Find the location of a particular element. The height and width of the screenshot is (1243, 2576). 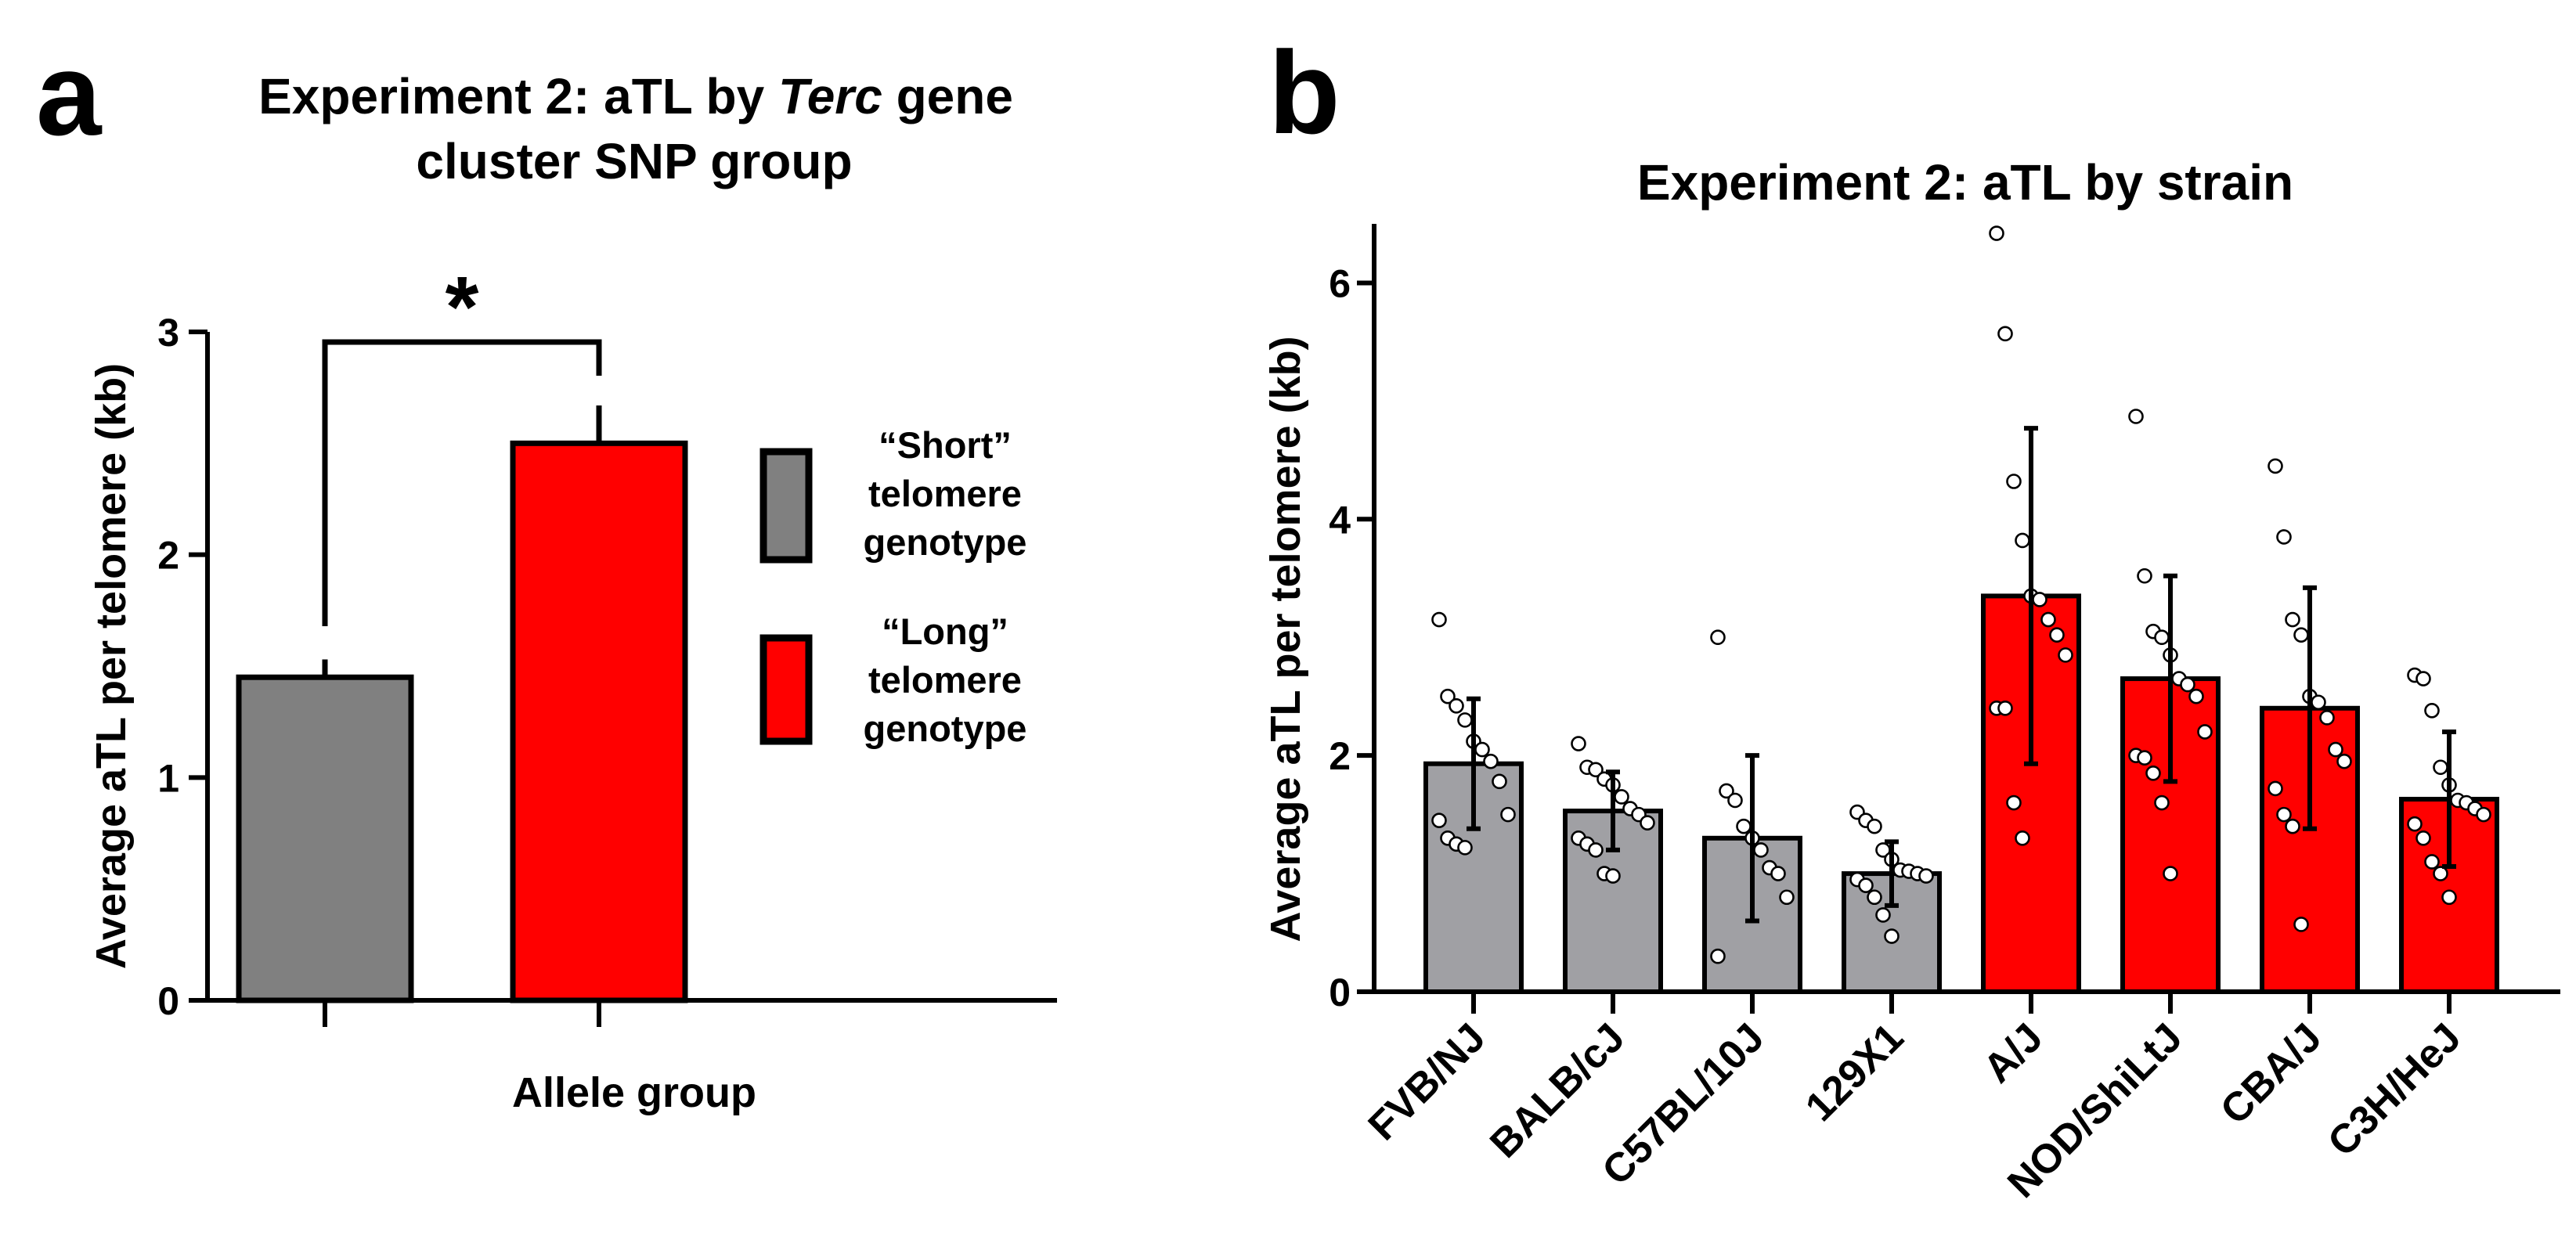

x-tick-label: 129X1 is located at coordinates (1854, 1072).